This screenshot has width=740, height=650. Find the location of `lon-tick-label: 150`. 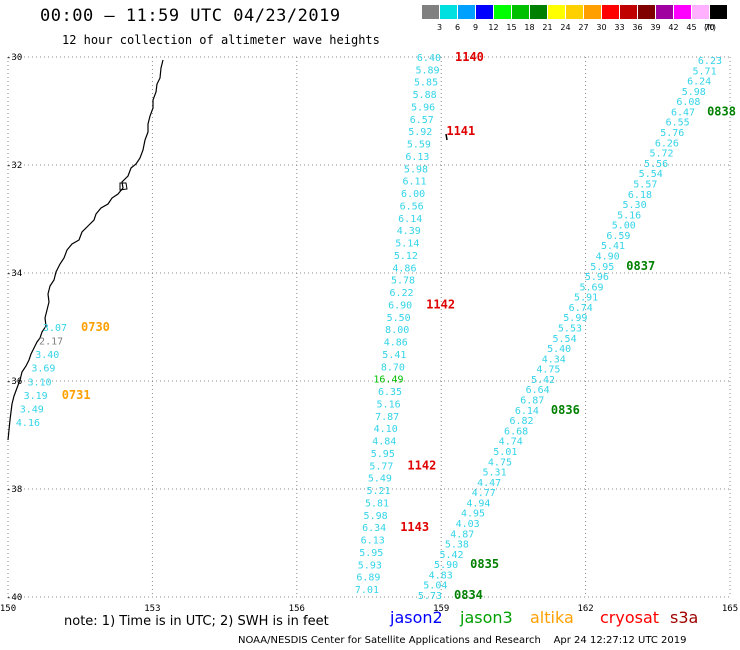

lon-tick-label: 150 is located at coordinates (8, 609).